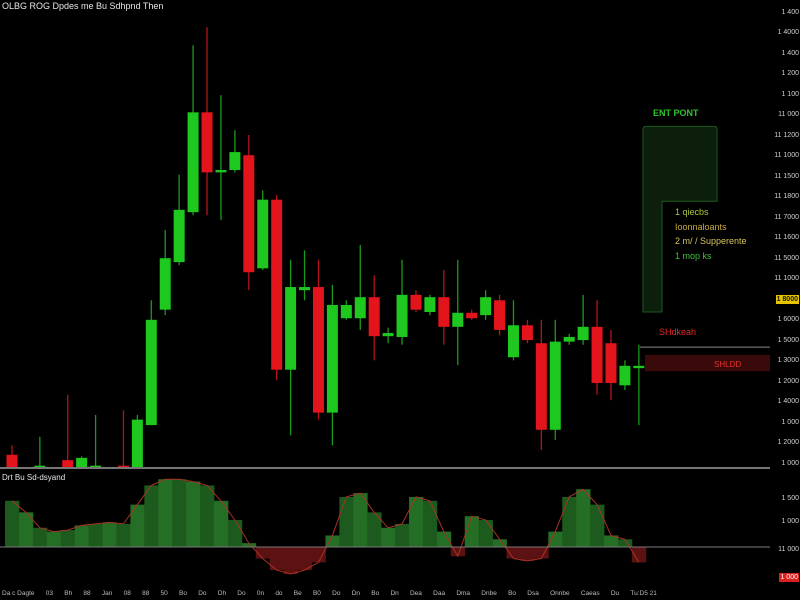 The width and height of the screenshot is (800, 600). What do you see at coordinates (786, 217) in the screenshot?
I see `price-tick-label: 11 7000` at bounding box center [786, 217].